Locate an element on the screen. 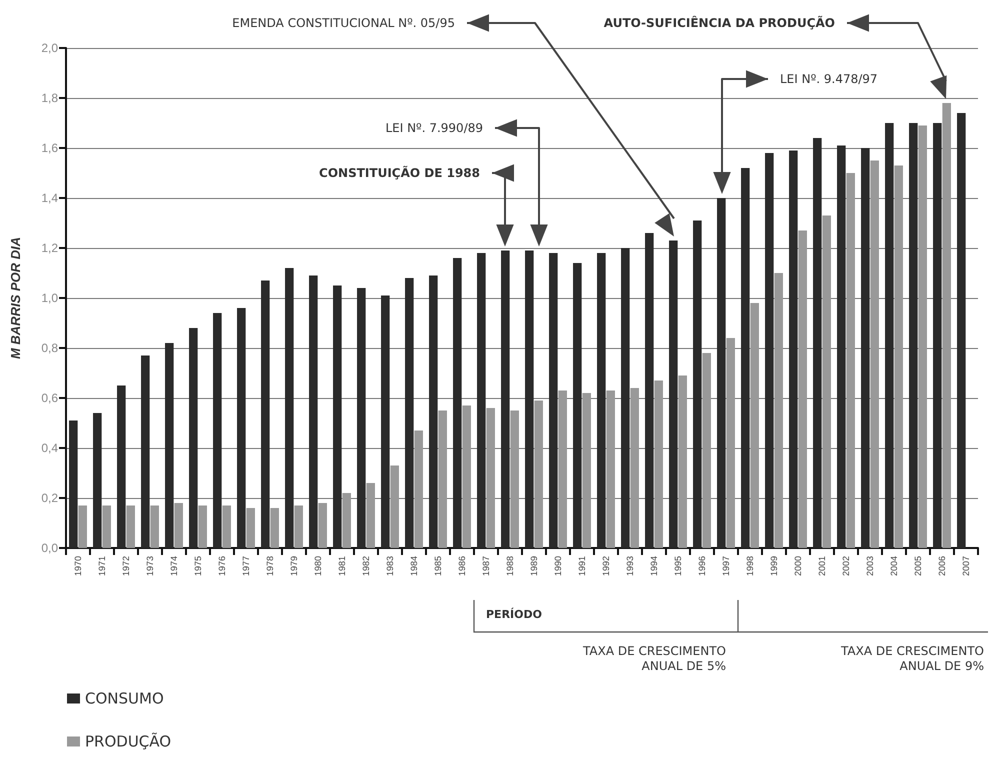 Image resolution: width=990 pixels, height=764 pixels. legend-label: CONSUMO is located at coordinates (124, 699).